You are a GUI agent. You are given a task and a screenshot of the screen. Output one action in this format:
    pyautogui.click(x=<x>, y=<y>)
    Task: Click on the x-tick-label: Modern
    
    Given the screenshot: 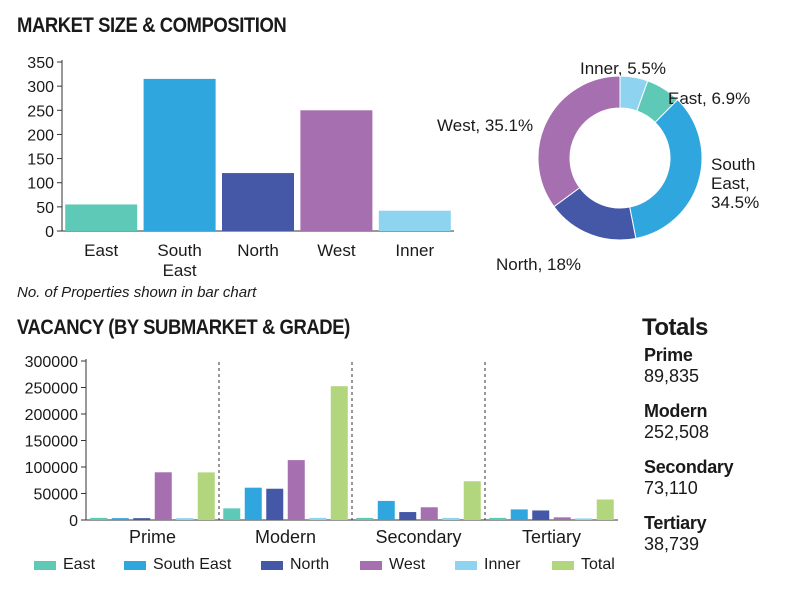 What is the action you would take?
    pyautogui.click(x=285, y=537)
    